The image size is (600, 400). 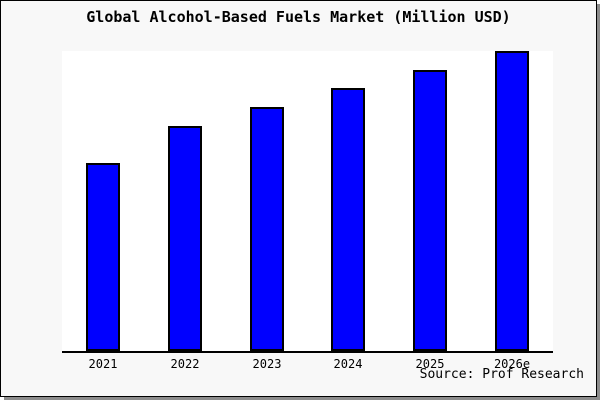 I want to click on bar-2025, so click(x=430, y=210).